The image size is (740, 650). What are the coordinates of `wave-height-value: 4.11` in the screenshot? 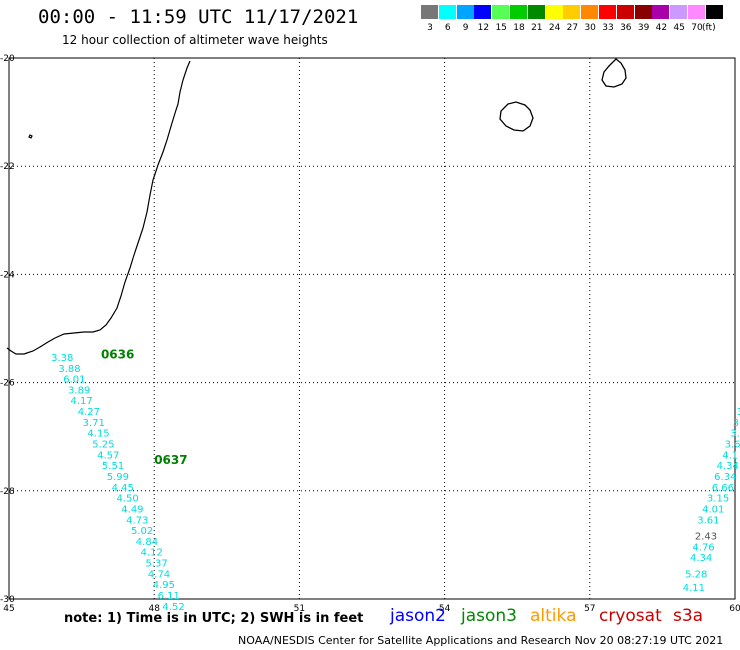 It's located at (694, 588).